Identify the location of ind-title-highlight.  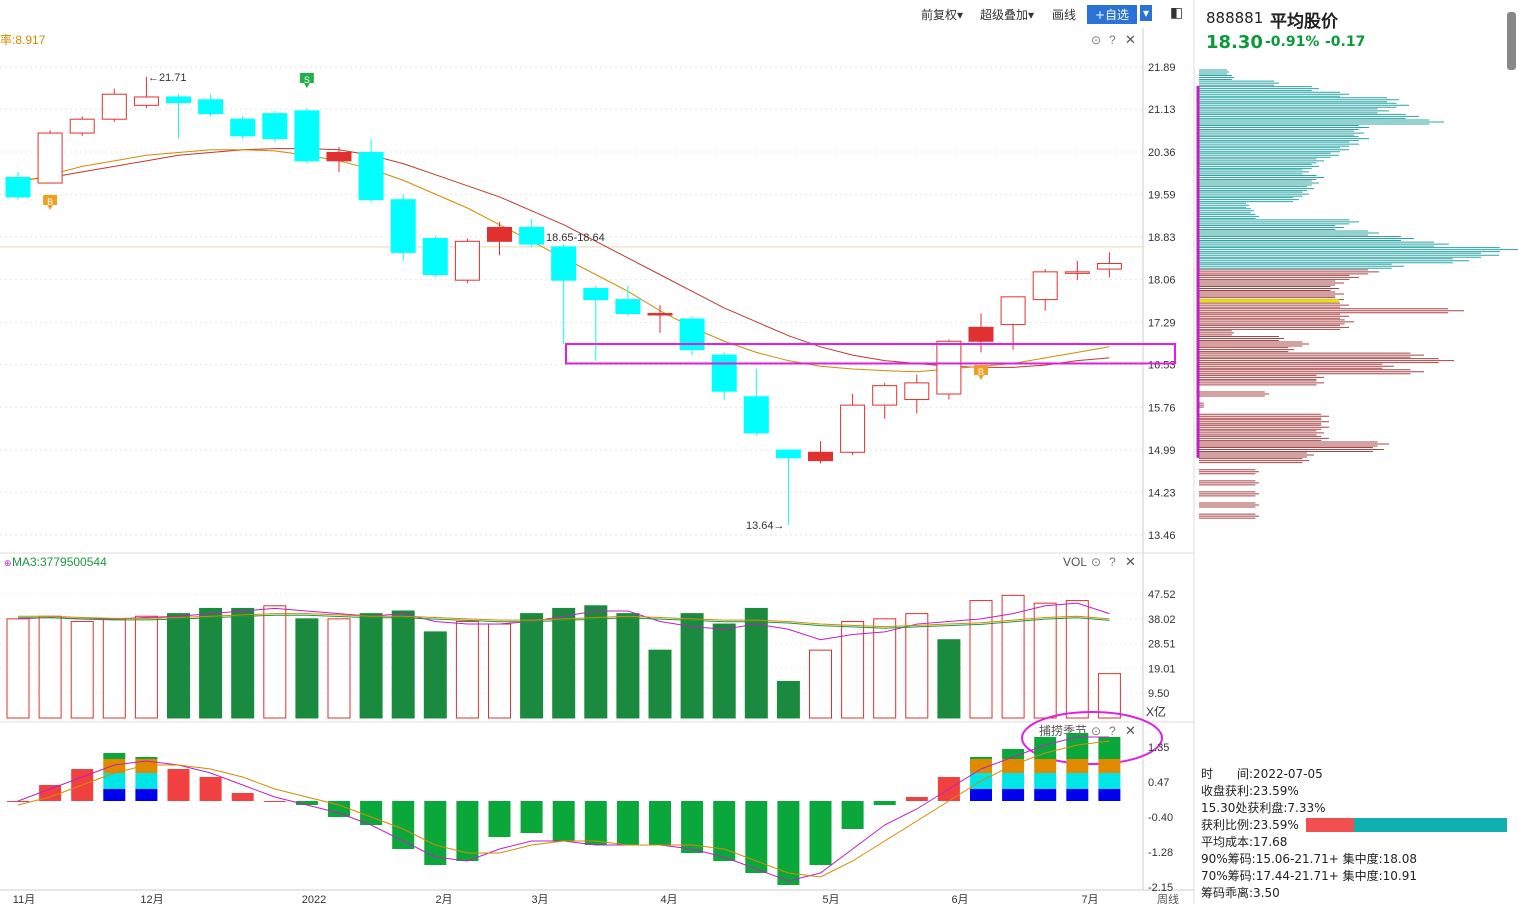
(1092, 738).